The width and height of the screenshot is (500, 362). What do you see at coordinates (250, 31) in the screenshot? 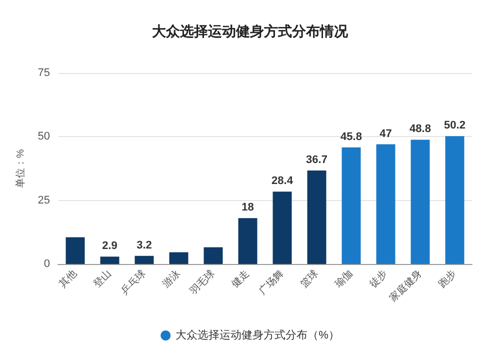
I see `chart-title: 大众选择运动健身方式分布情况` at bounding box center [250, 31].